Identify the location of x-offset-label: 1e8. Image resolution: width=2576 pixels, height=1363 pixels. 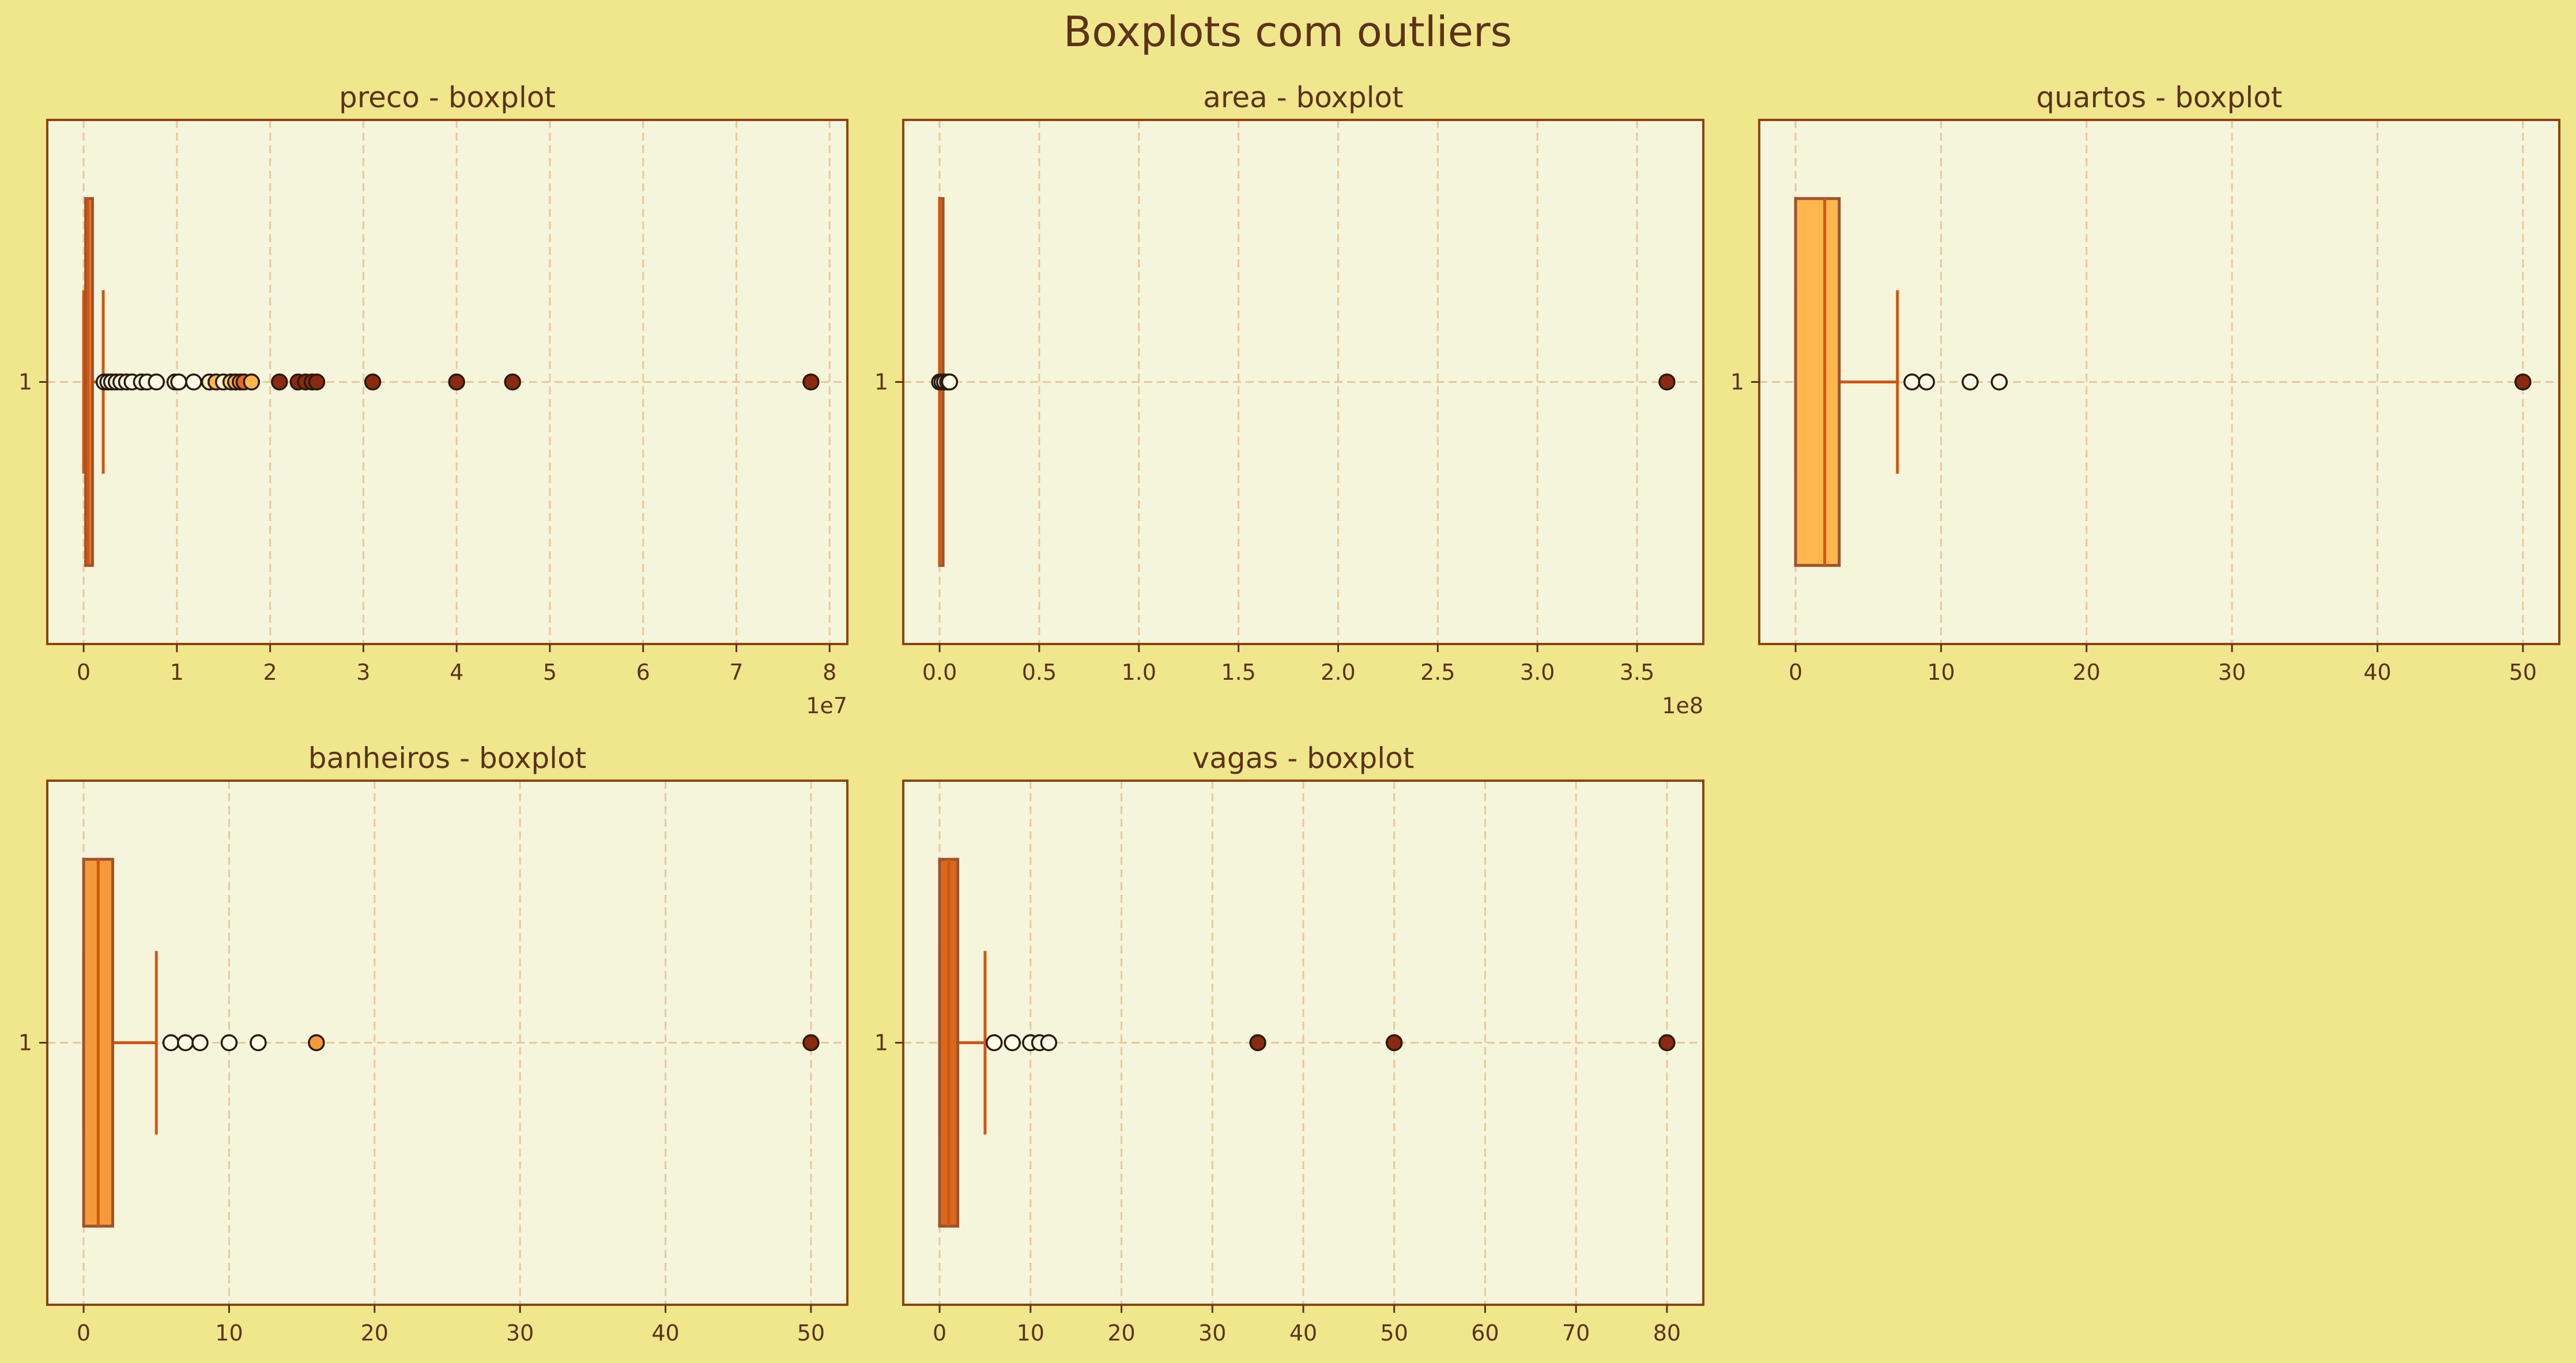
(1682, 705).